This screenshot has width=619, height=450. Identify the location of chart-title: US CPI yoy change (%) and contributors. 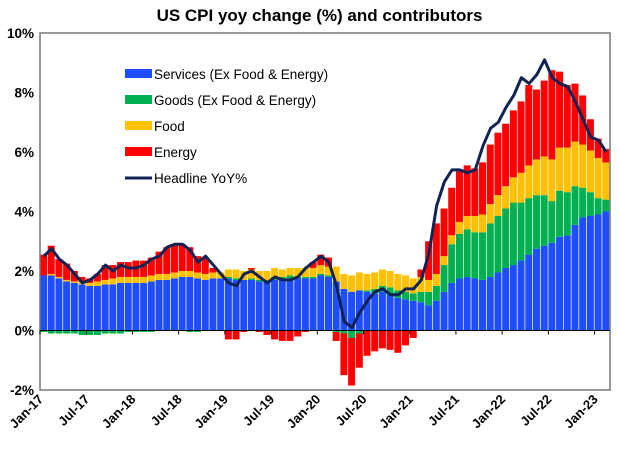
(319, 15).